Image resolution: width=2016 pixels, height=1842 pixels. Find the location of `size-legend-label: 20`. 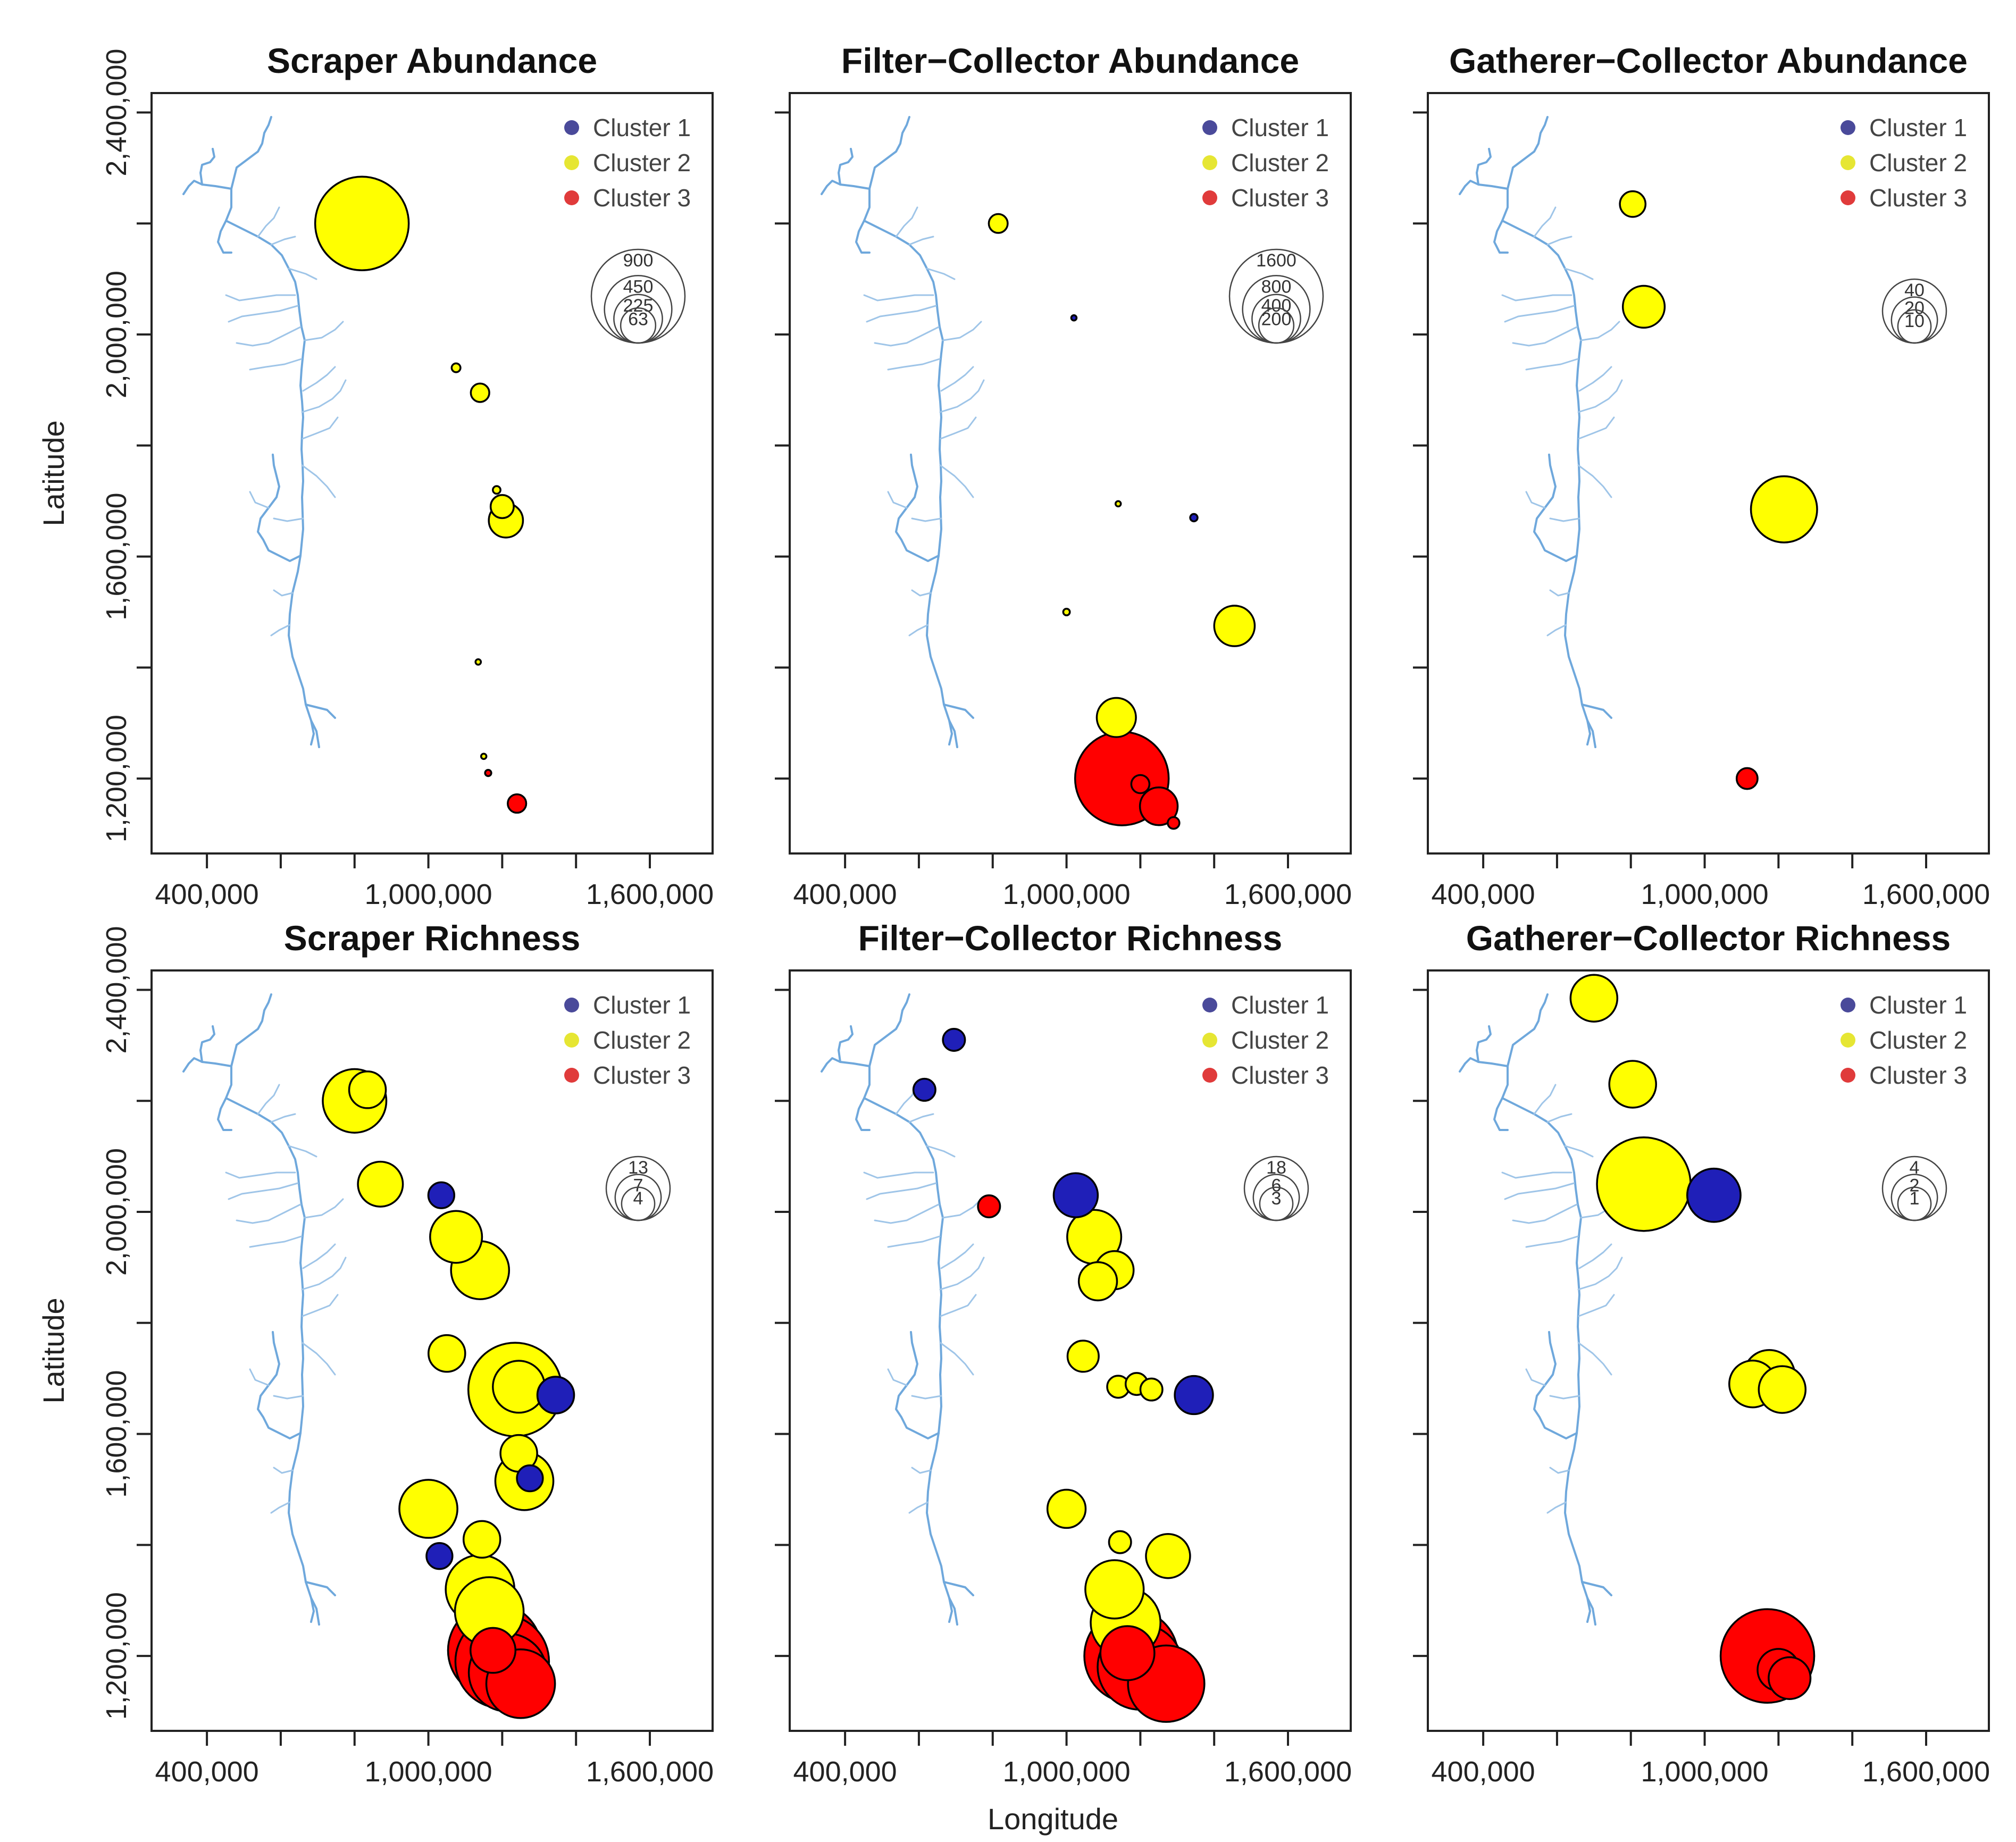

size-legend-label: 20 is located at coordinates (1914, 309).